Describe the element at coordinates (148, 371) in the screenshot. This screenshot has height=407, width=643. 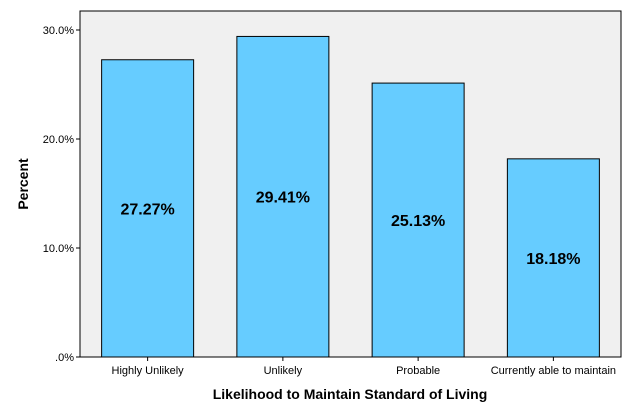
I see `x-tick-label: Highly Unlikely` at that location.